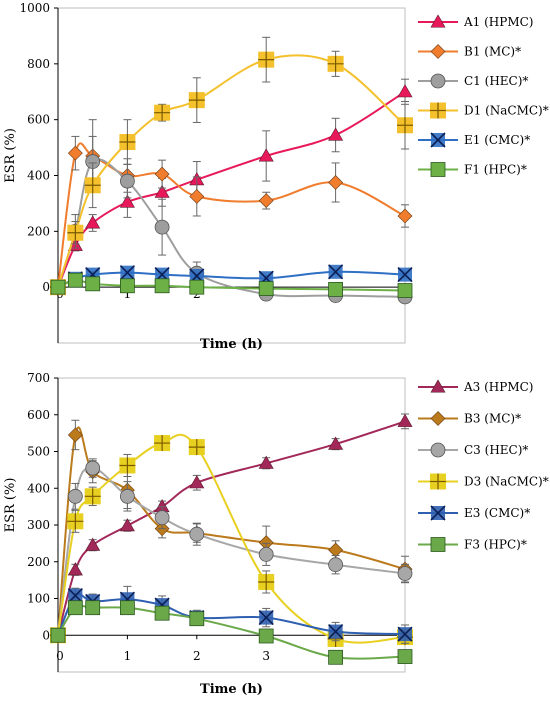 The image size is (550, 712). I want to click on legend-entry: D1 (NaCMC)*, so click(483, 110).